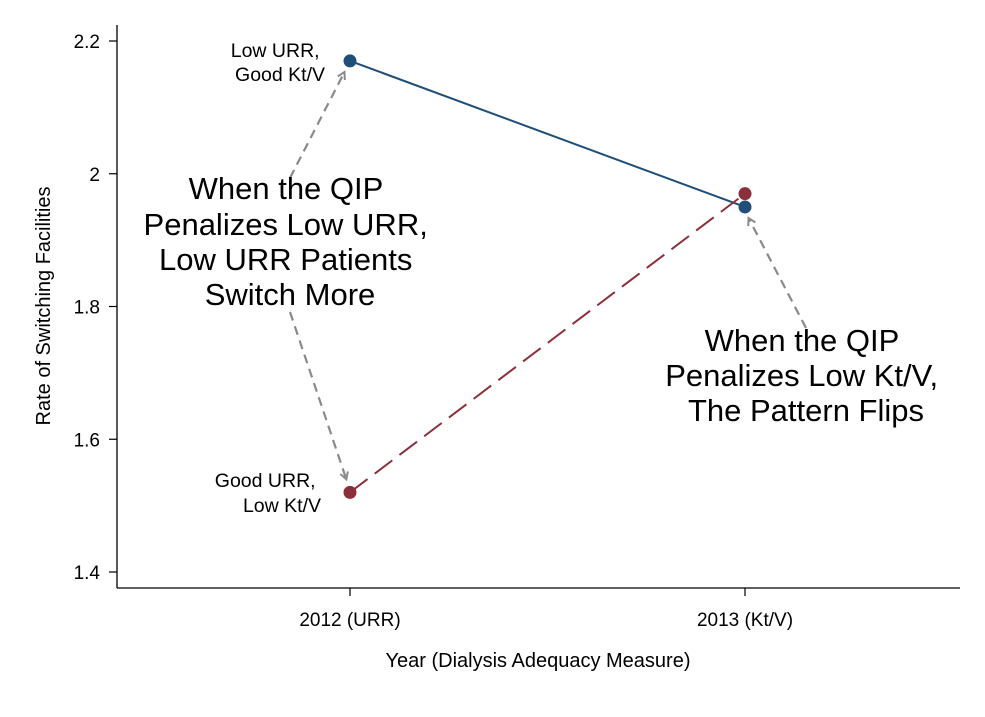 The image size is (985, 717). What do you see at coordinates (87, 440) in the screenshot?
I see `y-tick-label: 1.6` at bounding box center [87, 440].